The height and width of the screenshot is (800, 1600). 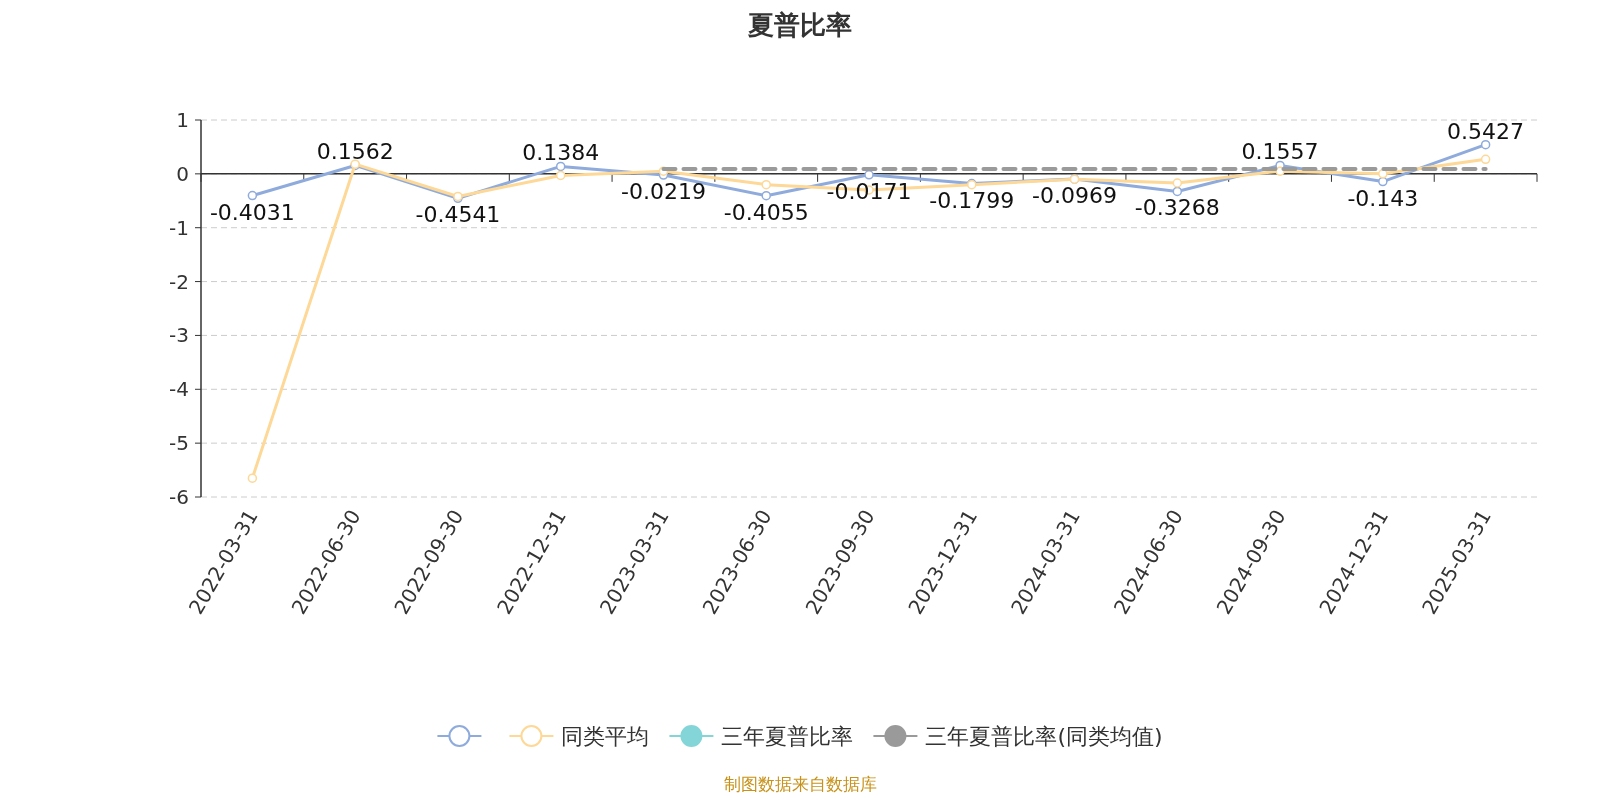 What do you see at coordinates (799, 25) in the screenshot?
I see `chart-title: 夏普比率` at bounding box center [799, 25].